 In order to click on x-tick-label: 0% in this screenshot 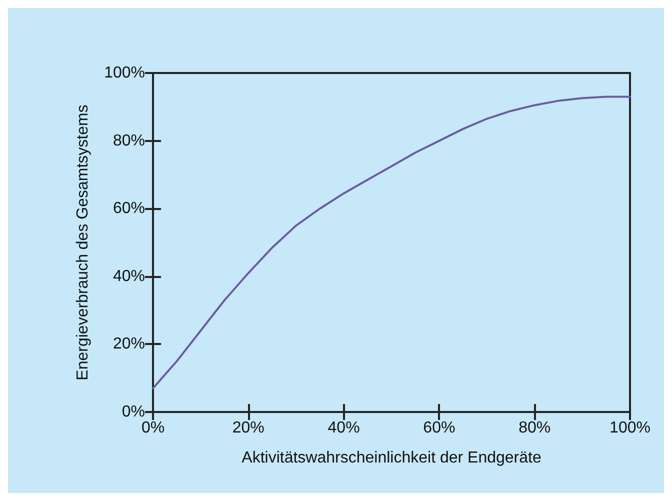, I will do `click(153, 428)`.